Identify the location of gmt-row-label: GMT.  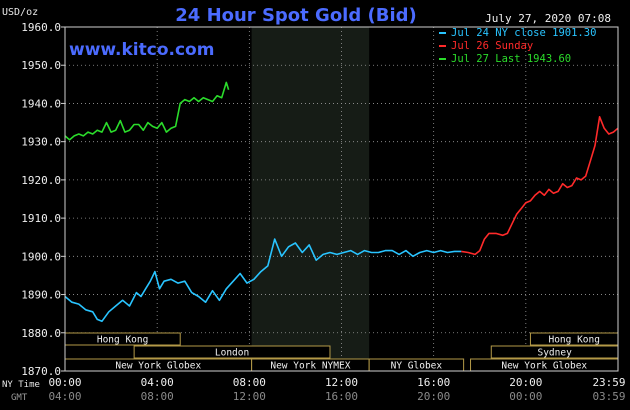
(19, 398).